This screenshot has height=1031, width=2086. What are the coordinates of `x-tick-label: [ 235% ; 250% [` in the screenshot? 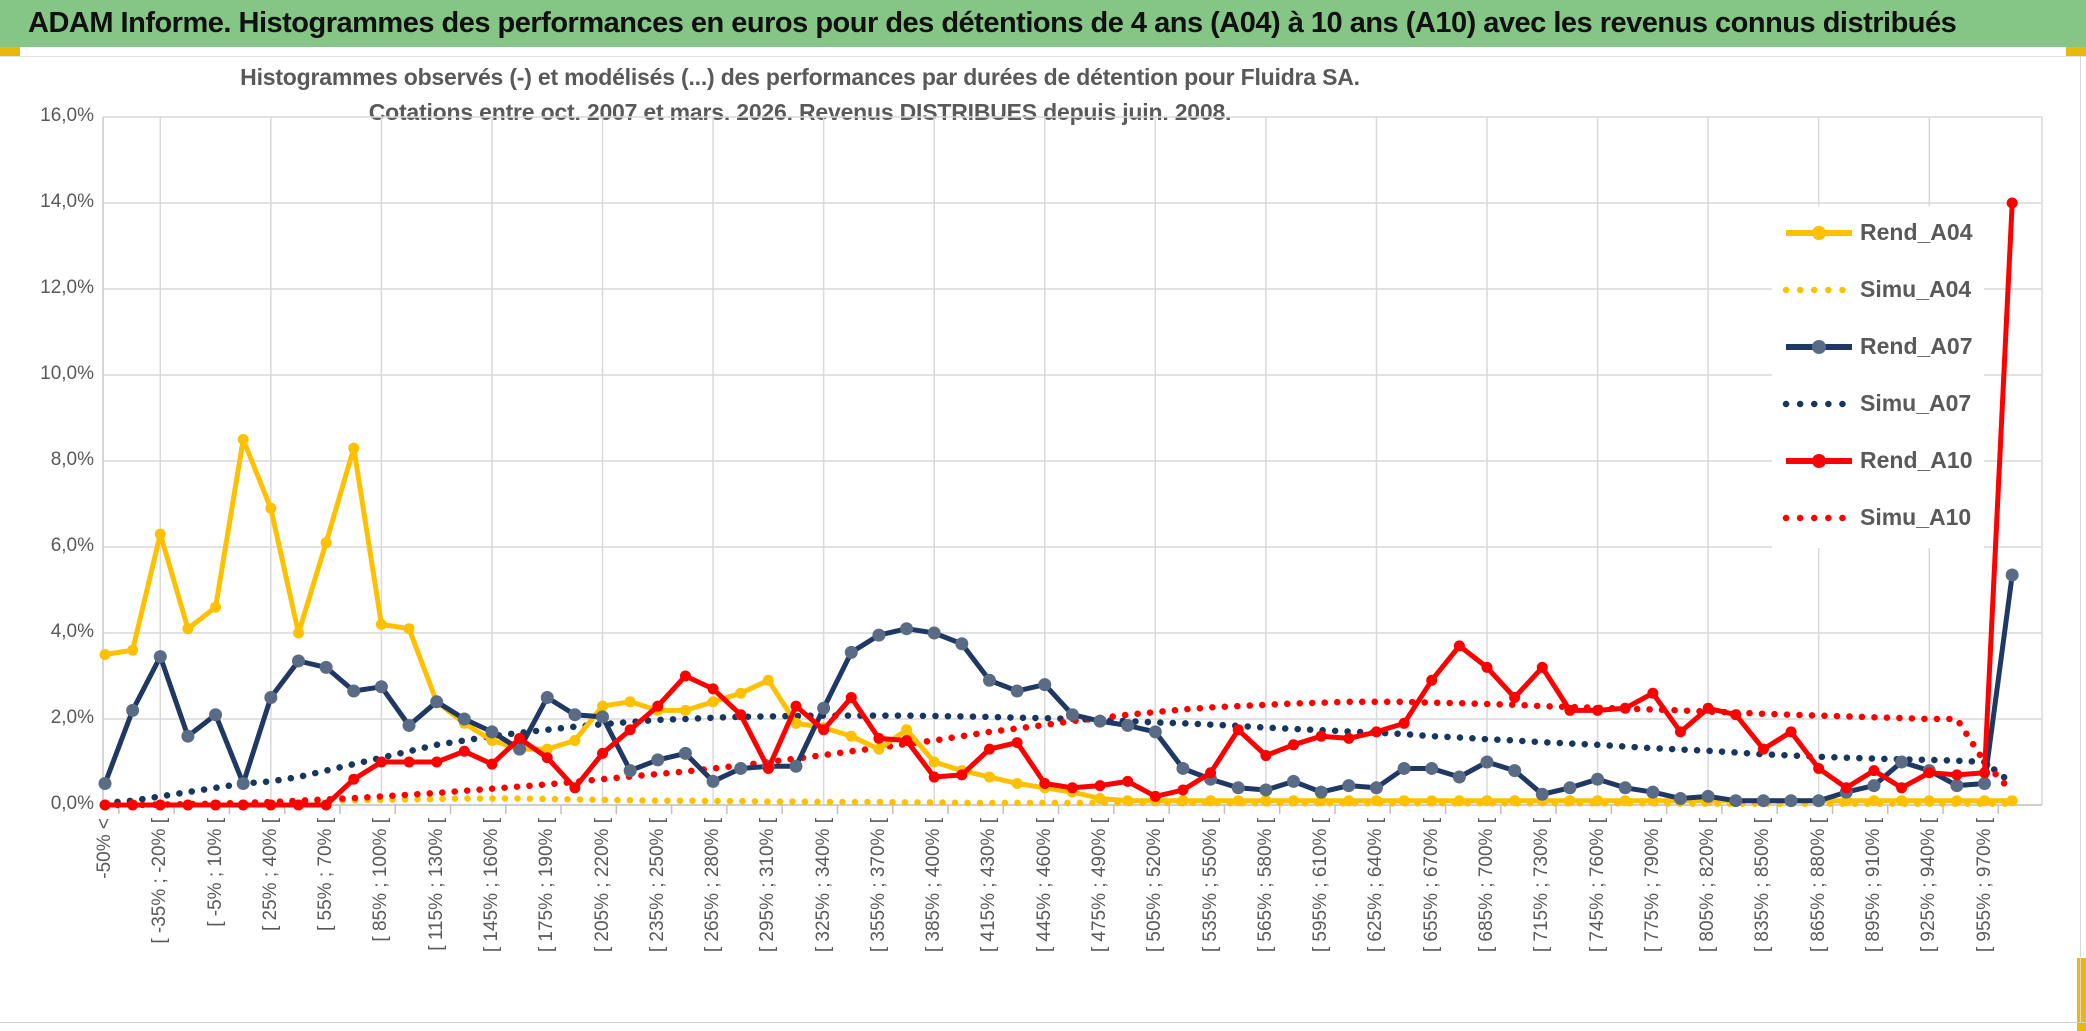 It's located at (657, 885).